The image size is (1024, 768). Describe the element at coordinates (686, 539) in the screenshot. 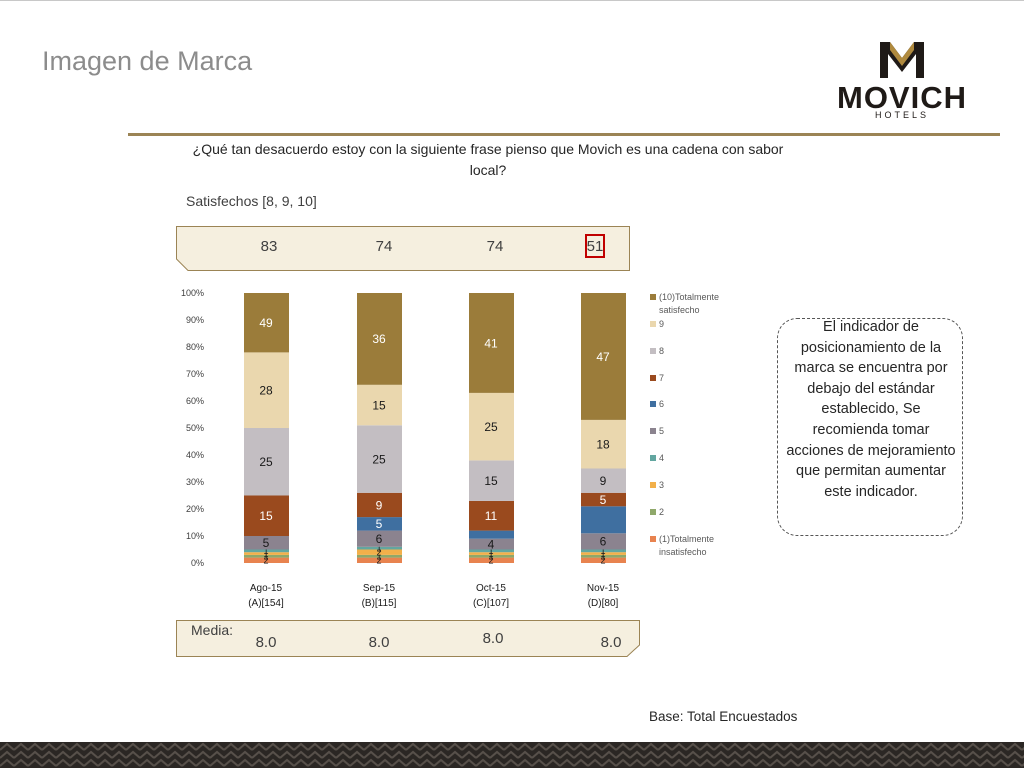

I see `legend-label: (1)Totalmente` at that location.